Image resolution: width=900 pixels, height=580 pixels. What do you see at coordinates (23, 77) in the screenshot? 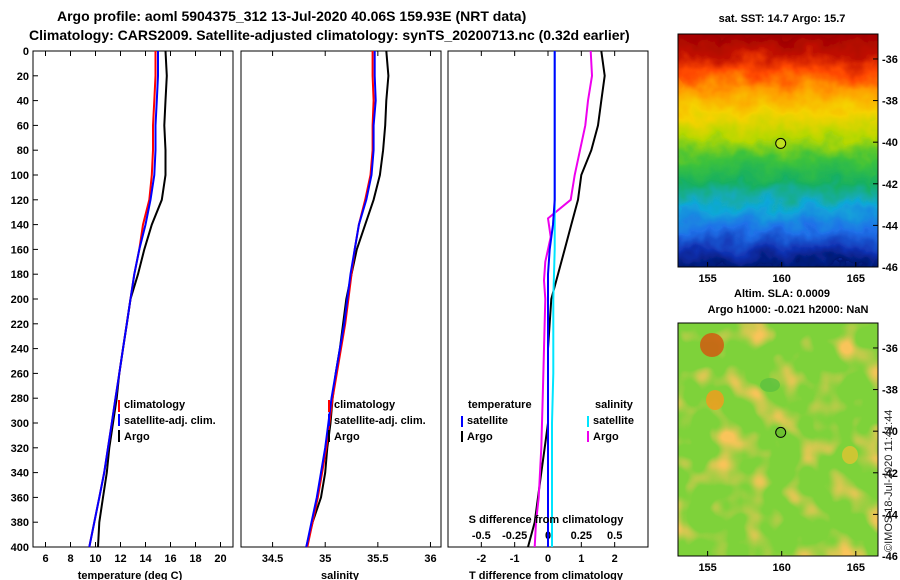
I see `y-tick-label: 20` at bounding box center [23, 77].